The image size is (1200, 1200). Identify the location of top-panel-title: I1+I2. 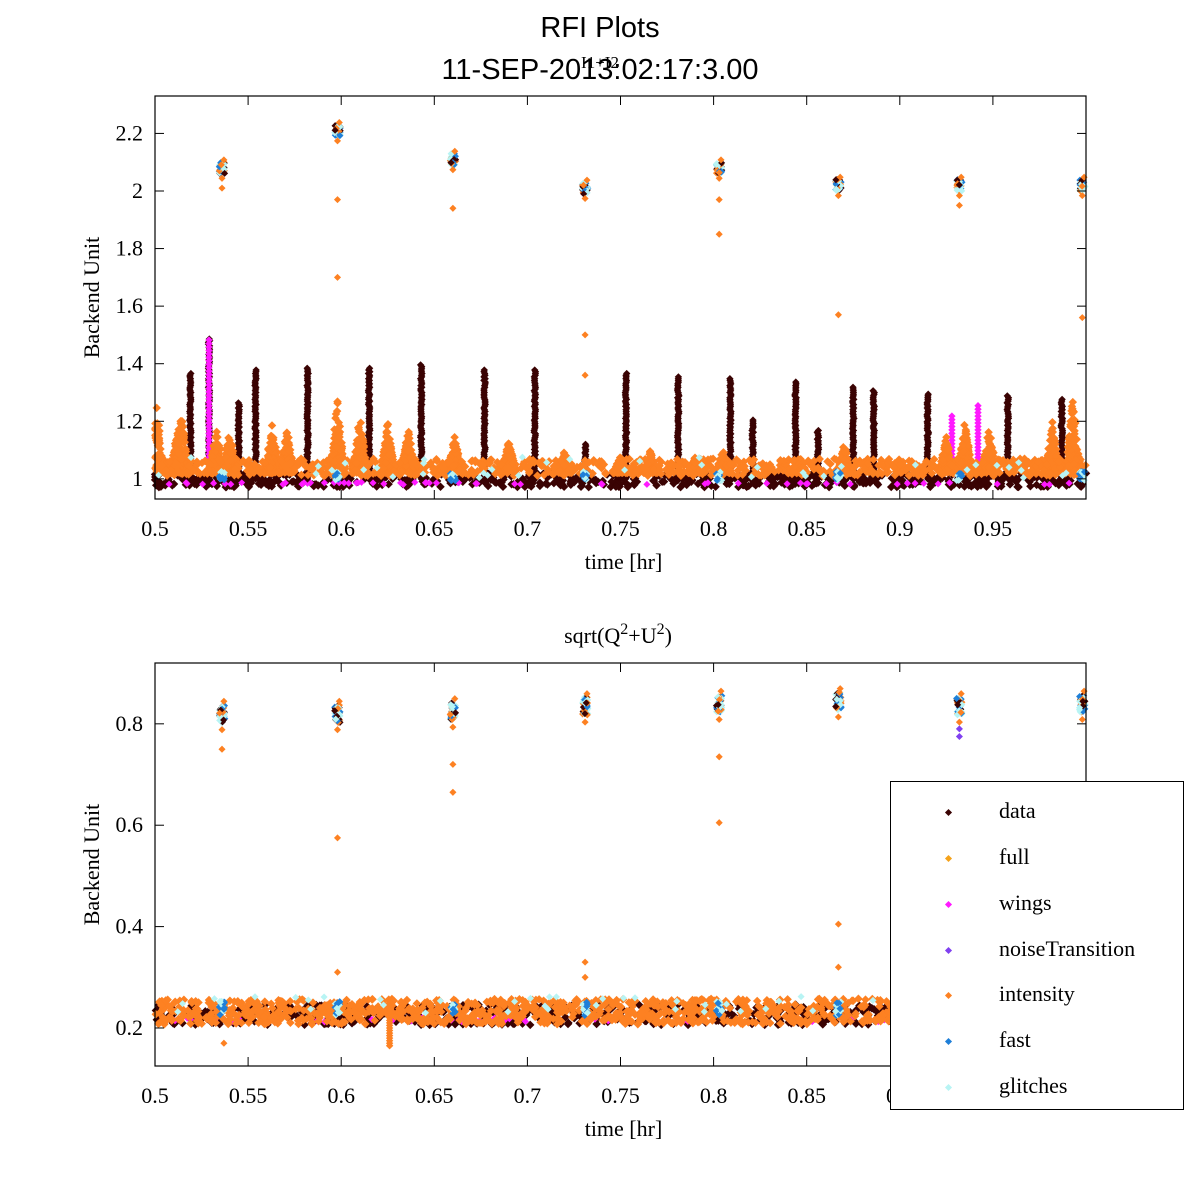
(600, 62).